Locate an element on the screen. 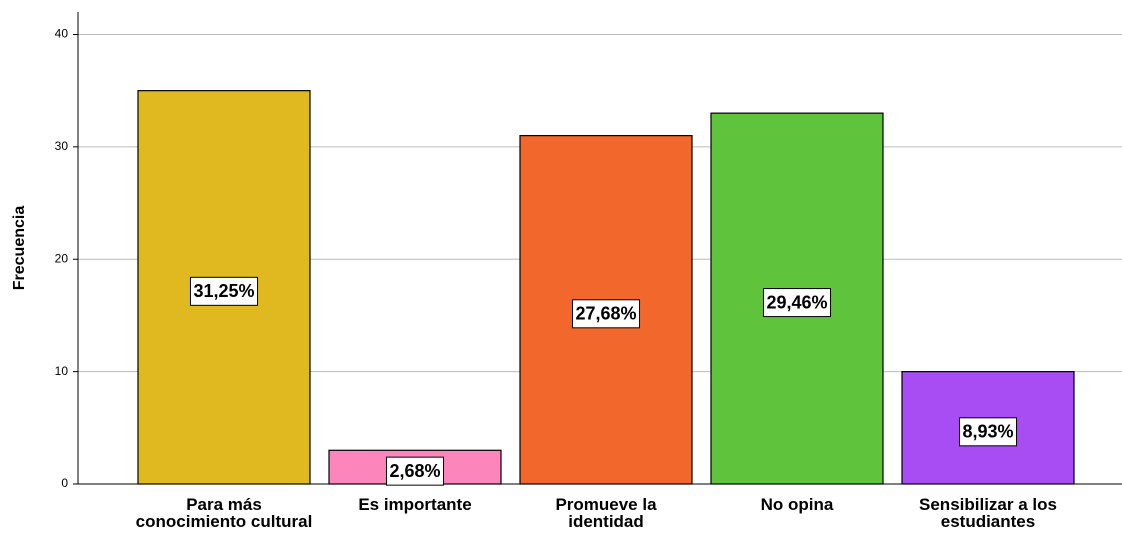 Image resolution: width=1122 pixels, height=553 pixels. y-tick-label: 40 is located at coordinates (62, 34).